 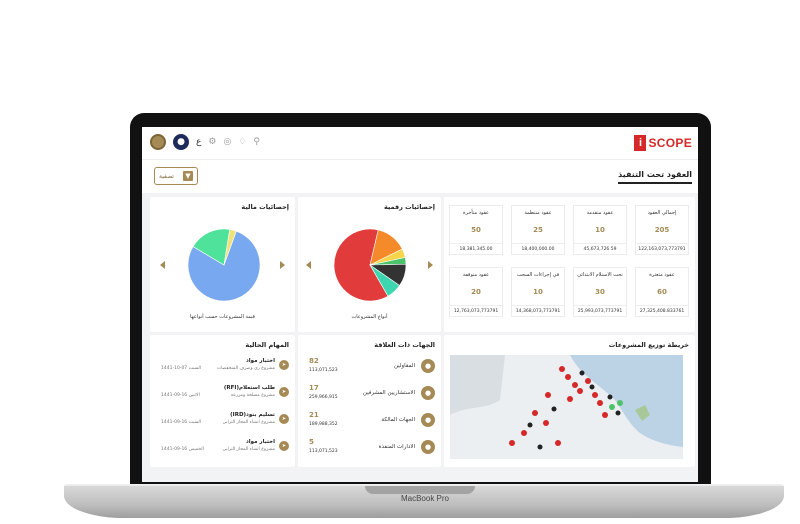 I want to click on map-panel: خريطة توزيع المشروعات, so click(x=569, y=401).